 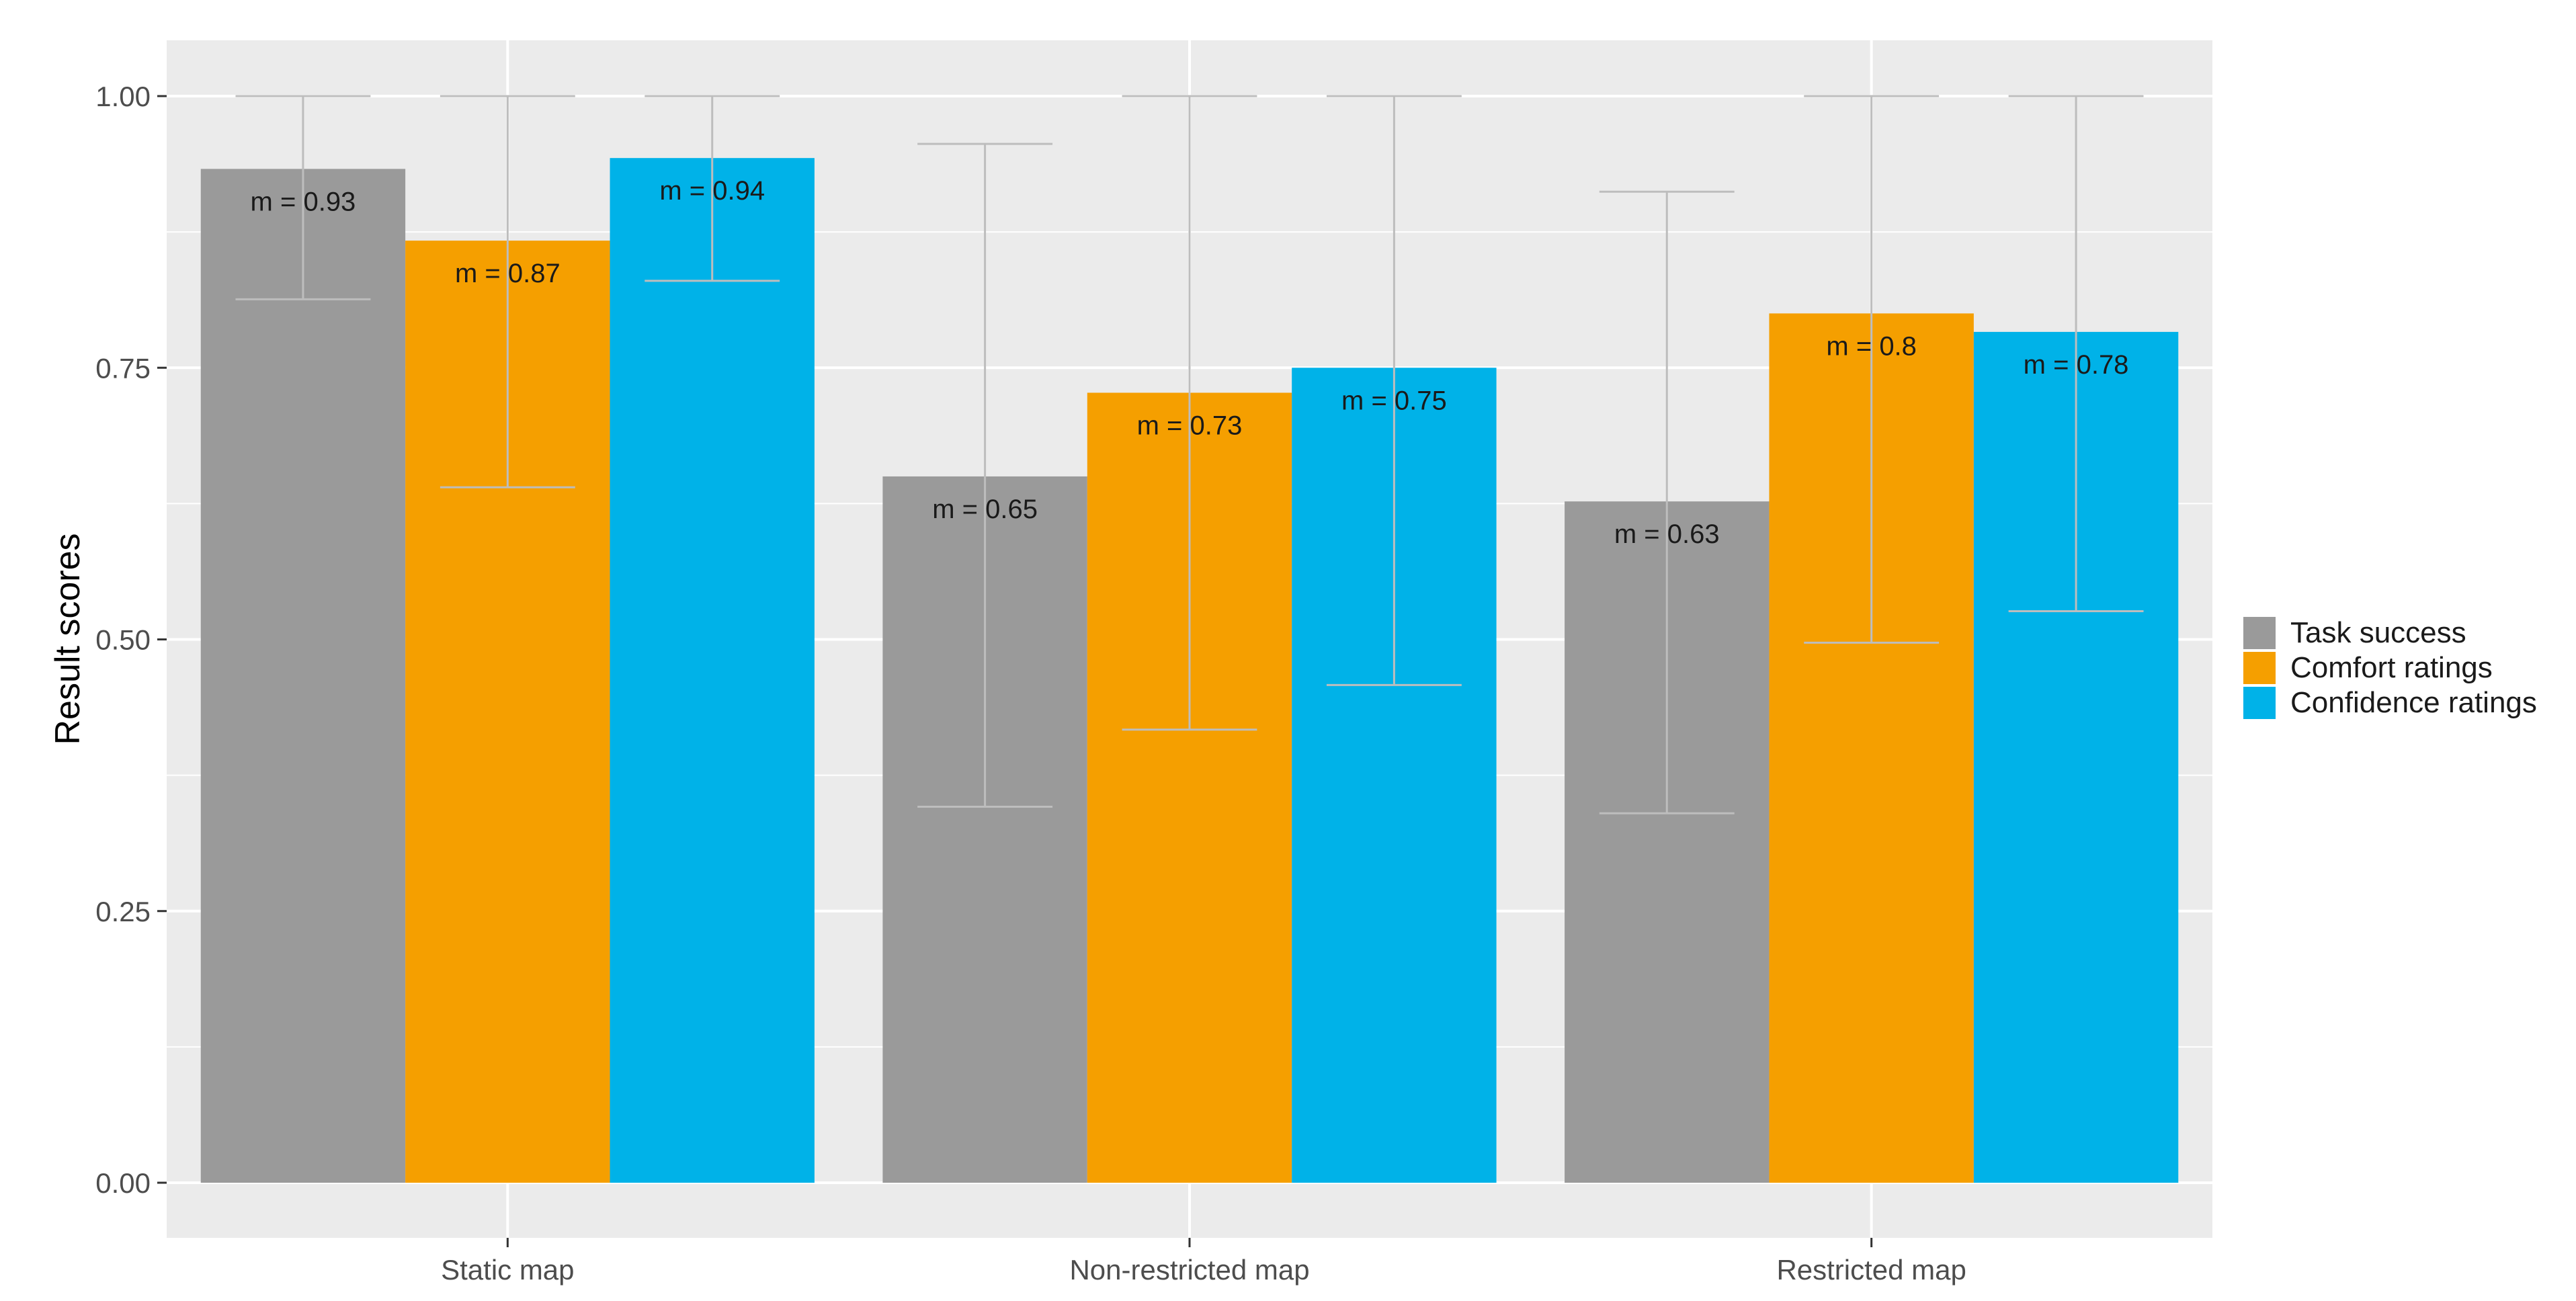 What do you see at coordinates (507, 1270) in the screenshot?
I see `x-tick-label: Static map` at bounding box center [507, 1270].